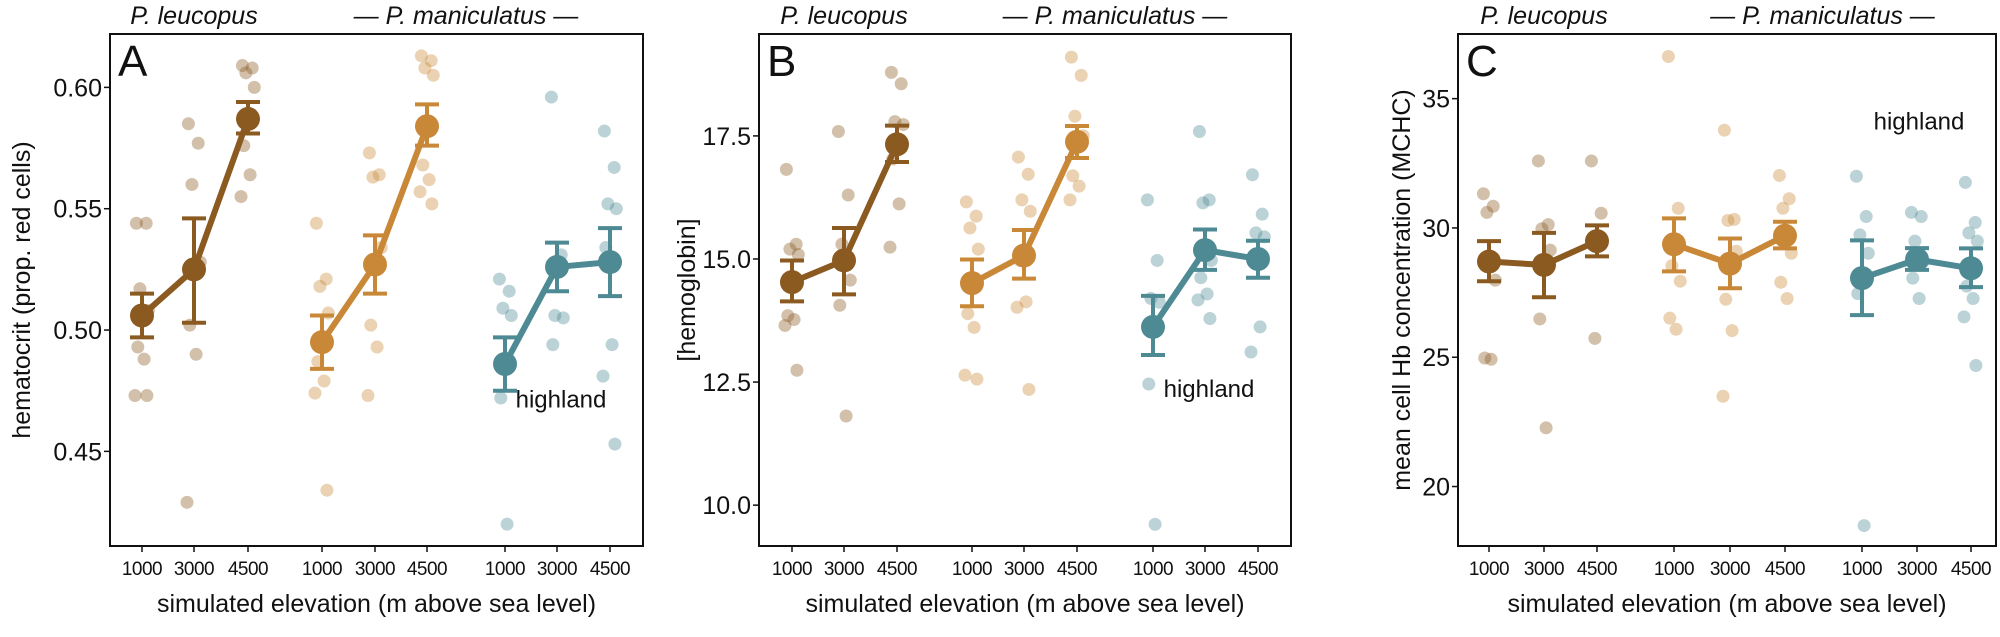 The width and height of the screenshot is (2000, 637). Describe the element at coordinates (843, 16) in the screenshot. I see `header-p-leucopus: P. leucopus` at that location.